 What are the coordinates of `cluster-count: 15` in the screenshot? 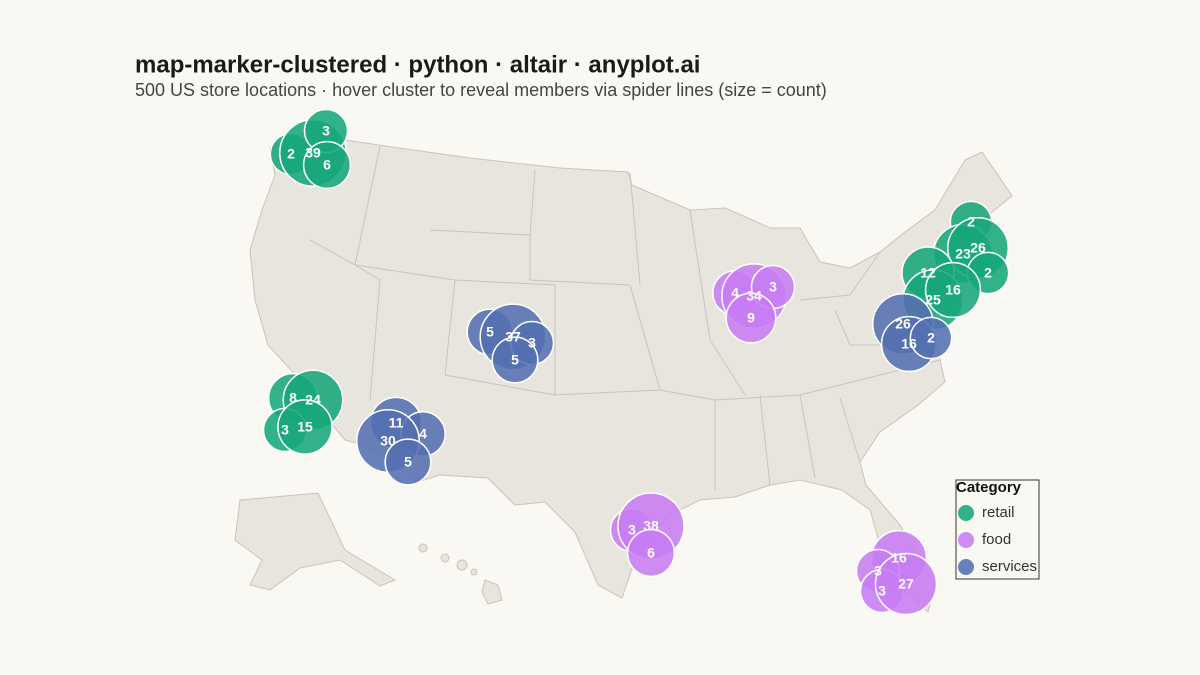 It's located at (305, 427).